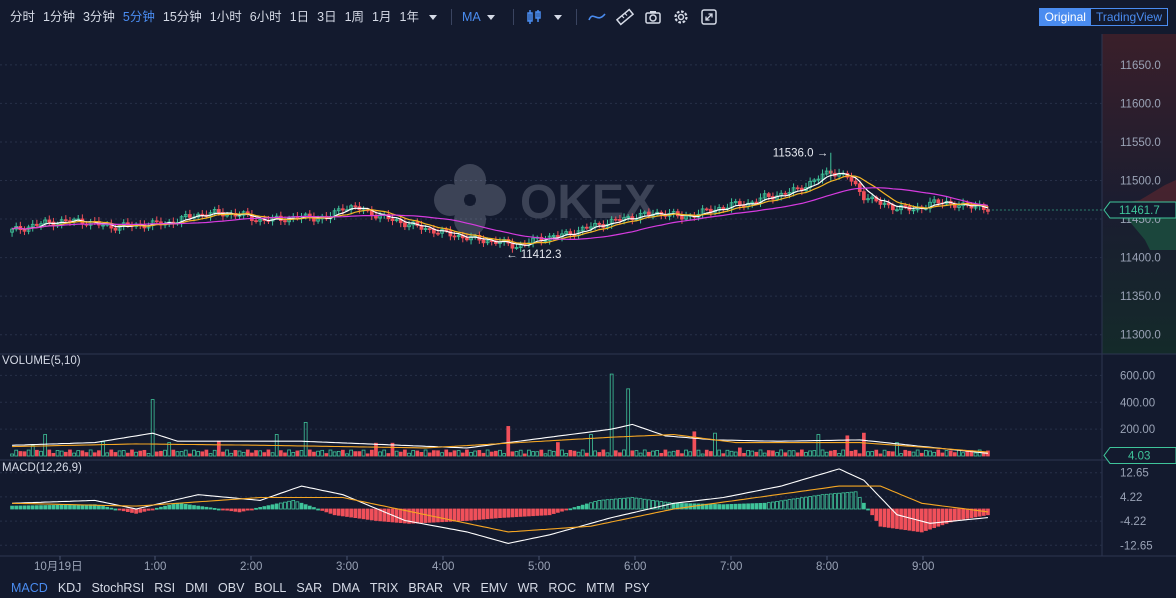  I want to click on fullscreen-icon, so click(709, 17).